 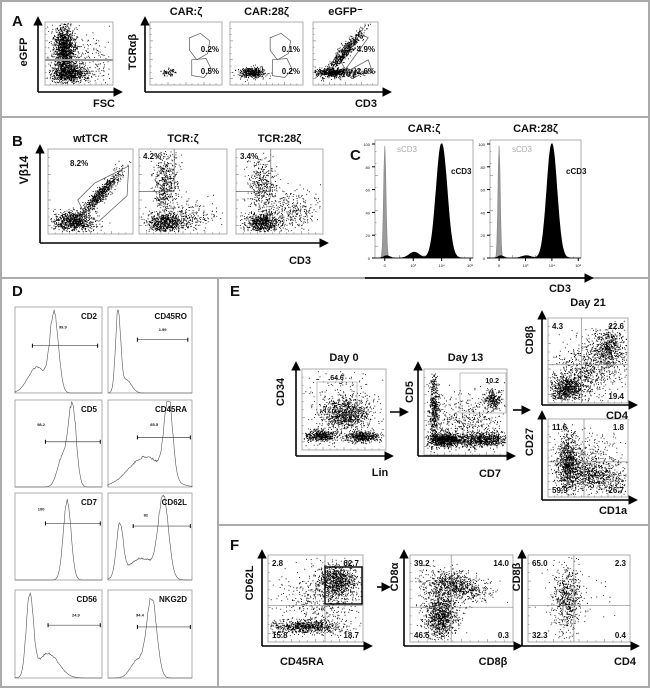 I want to click on gate-value: 64.6, so click(x=337, y=378).